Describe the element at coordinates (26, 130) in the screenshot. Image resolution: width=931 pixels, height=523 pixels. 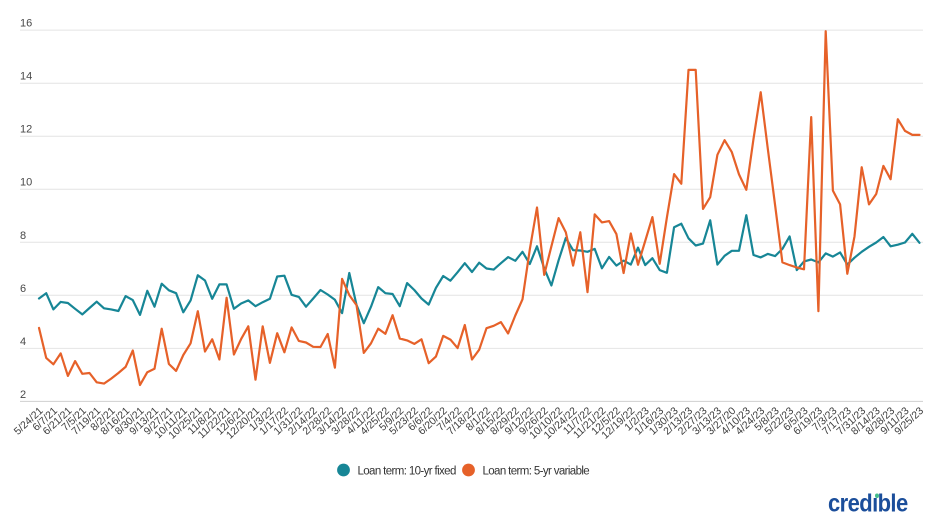
I see `svg-text: 12` at that location.